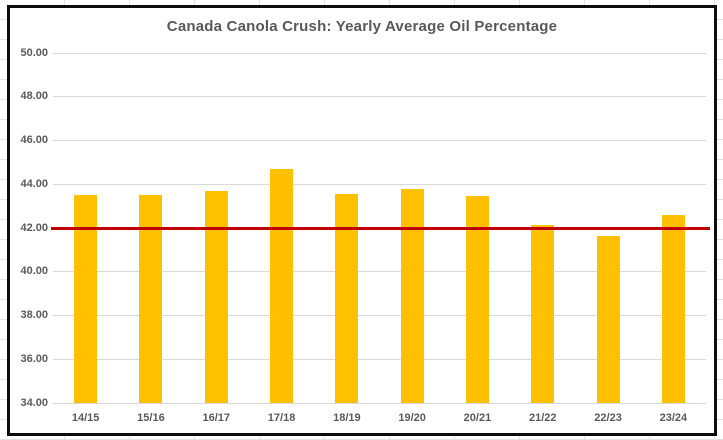 The image size is (723, 440). What do you see at coordinates (34, 183) in the screenshot?
I see `y-axis-tick-label: 44.00` at bounding box center [34, 183].